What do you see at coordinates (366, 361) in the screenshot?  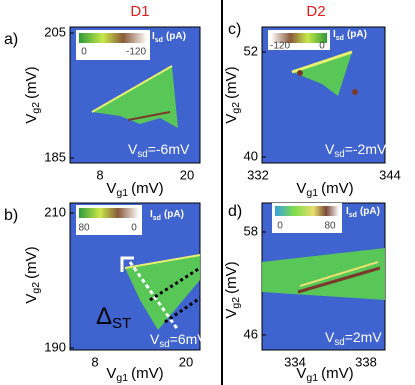 I see `x-tick-label: 338` at bounding box center [366, 361].